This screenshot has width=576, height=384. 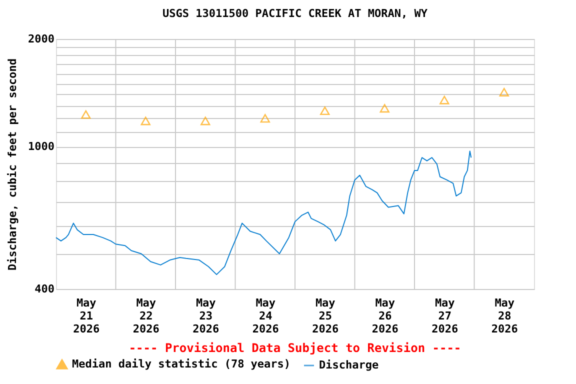 What do you see at coordinates (181, 363) in the screenshot?
I see `legend-label: Median daily statistic (78 years)` at bounding box center [181, 363].